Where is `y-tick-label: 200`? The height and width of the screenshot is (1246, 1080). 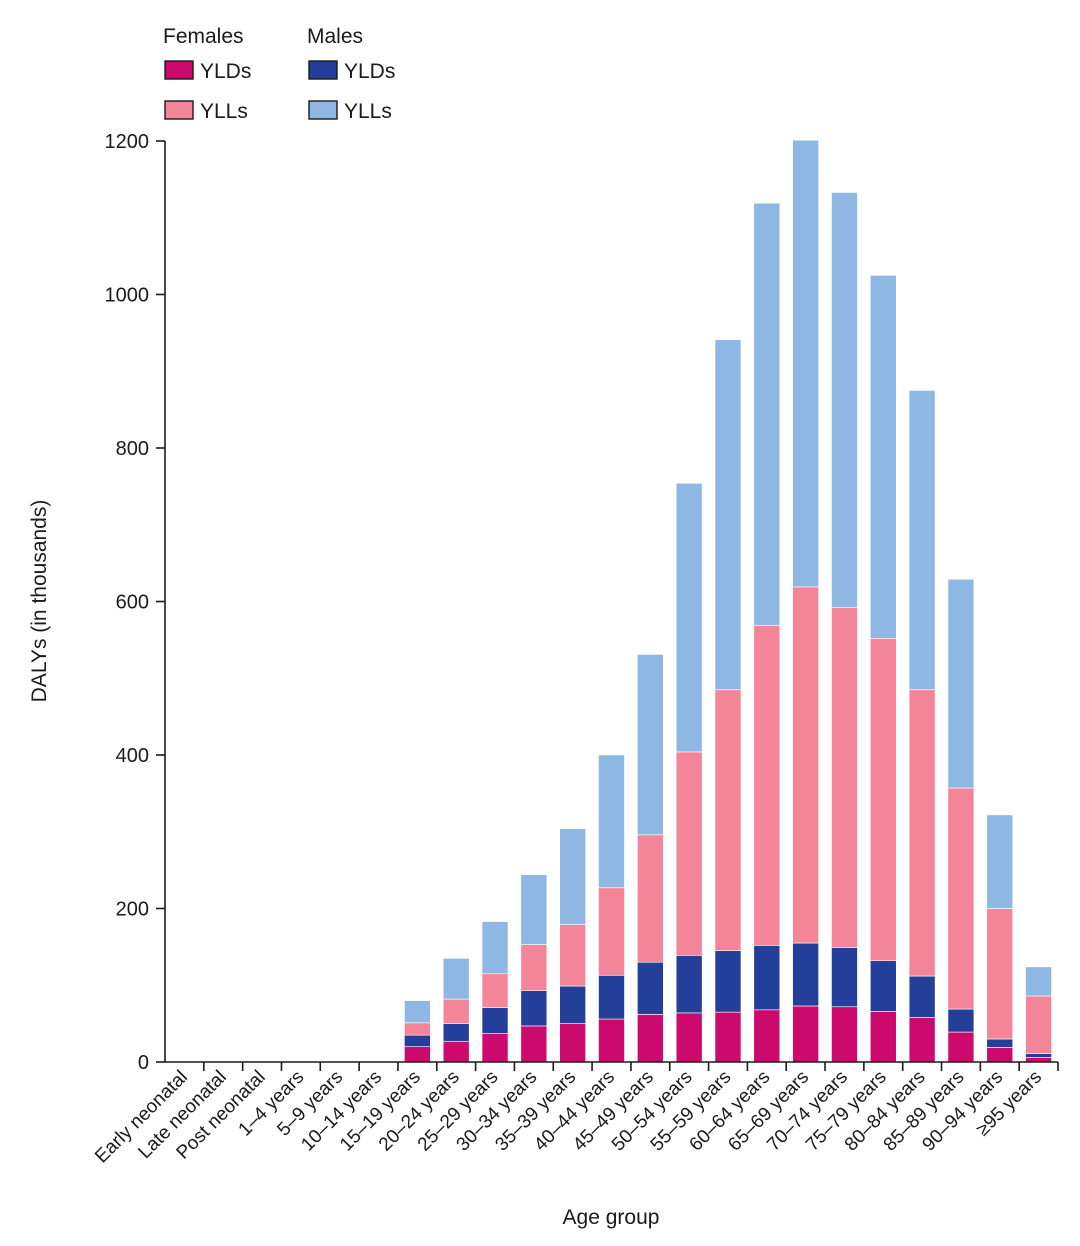 y-tick-label: 200 is located at coordinates (132, 910).